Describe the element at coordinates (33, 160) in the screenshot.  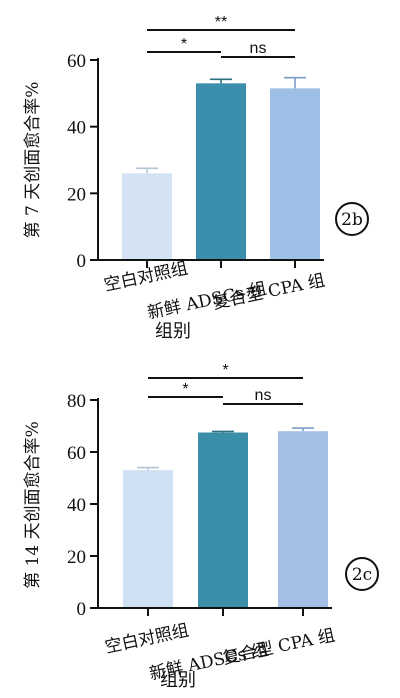
I see `y-axis-title: 第 7 天创面愈合率%` at that location.